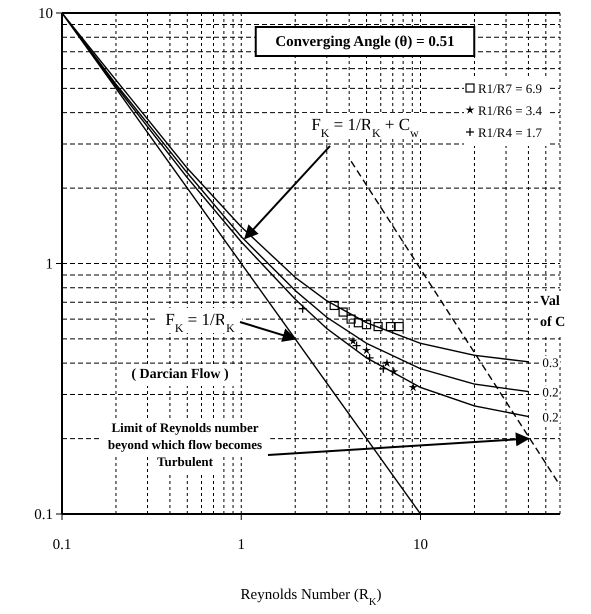 The width and height of the screenshot is (591, 614). What do you see at coordinates (510, 132) in the screenshot?
I see `legend-label: R1/R4 = 1.7` at bounding box center [510, 132].